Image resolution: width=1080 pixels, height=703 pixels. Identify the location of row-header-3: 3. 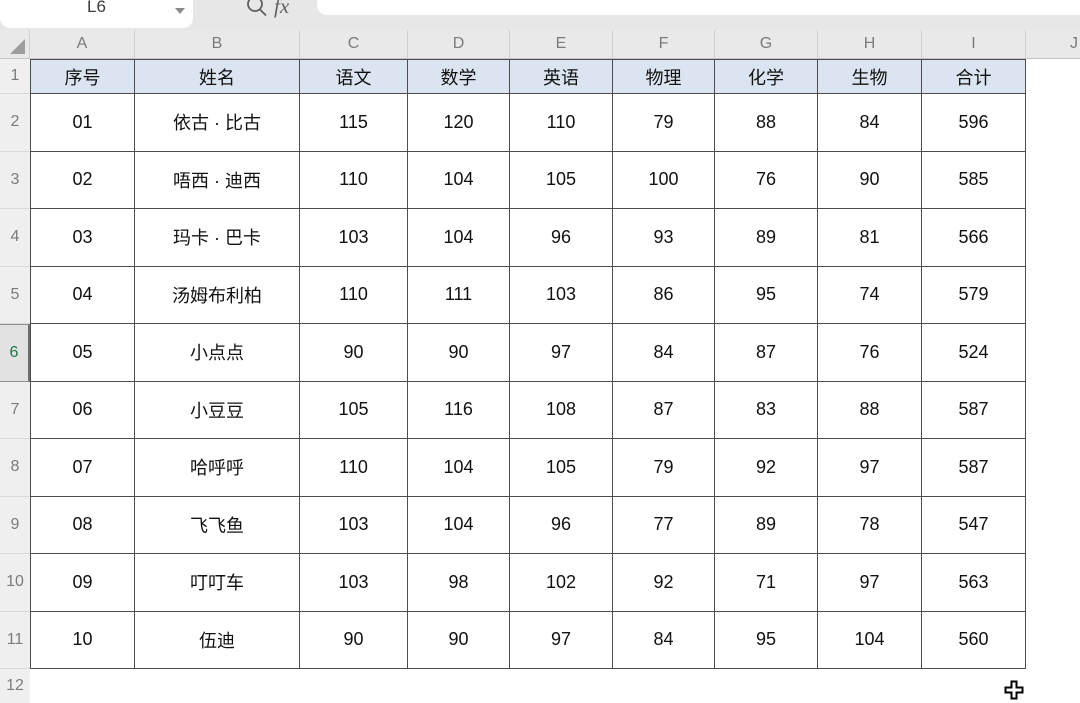
(15, 180).